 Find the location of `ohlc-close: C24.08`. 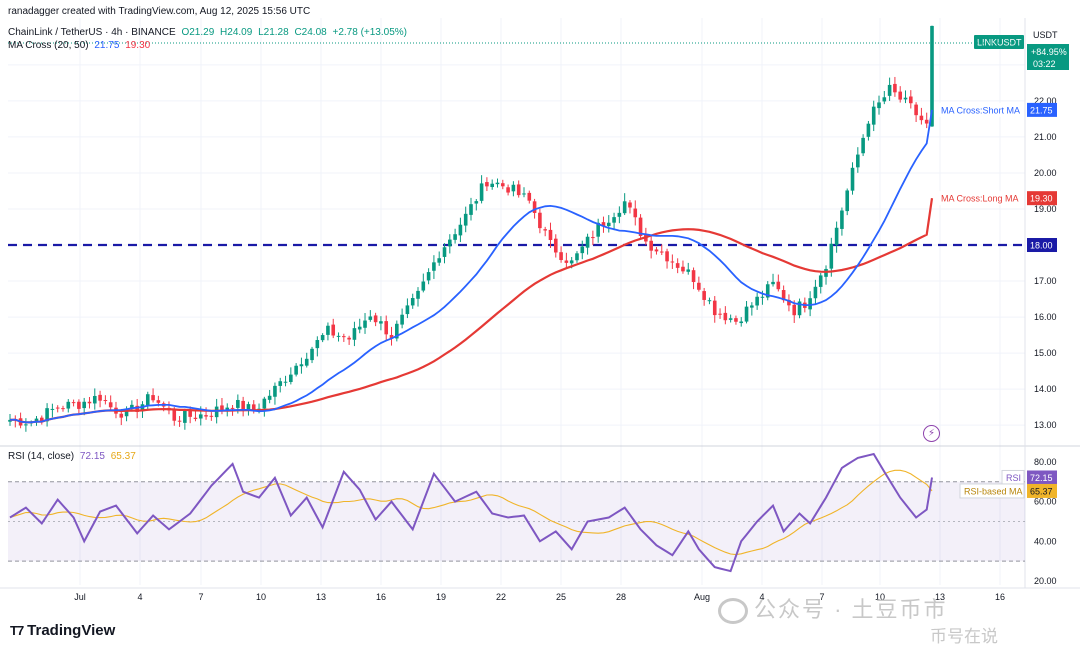

ohlc-close: C24.08 is located at coordinates (310, 32).